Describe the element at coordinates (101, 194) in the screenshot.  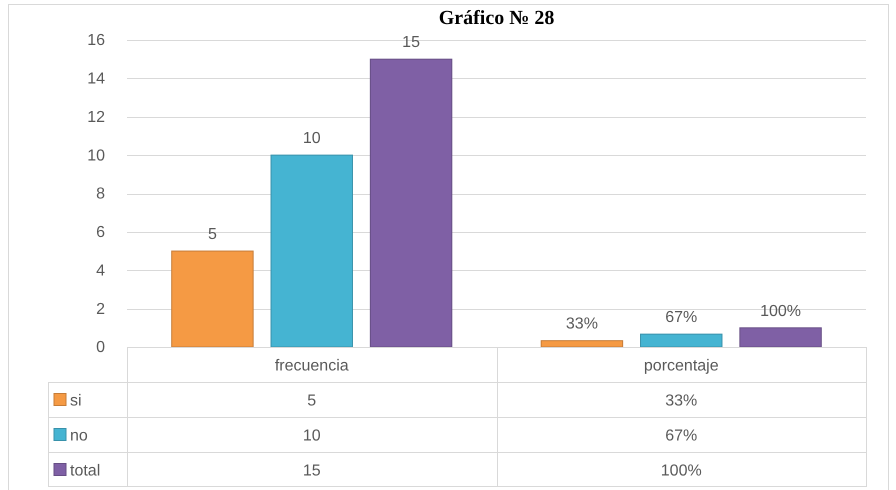
I see `y-tick-label: 8` at that location.